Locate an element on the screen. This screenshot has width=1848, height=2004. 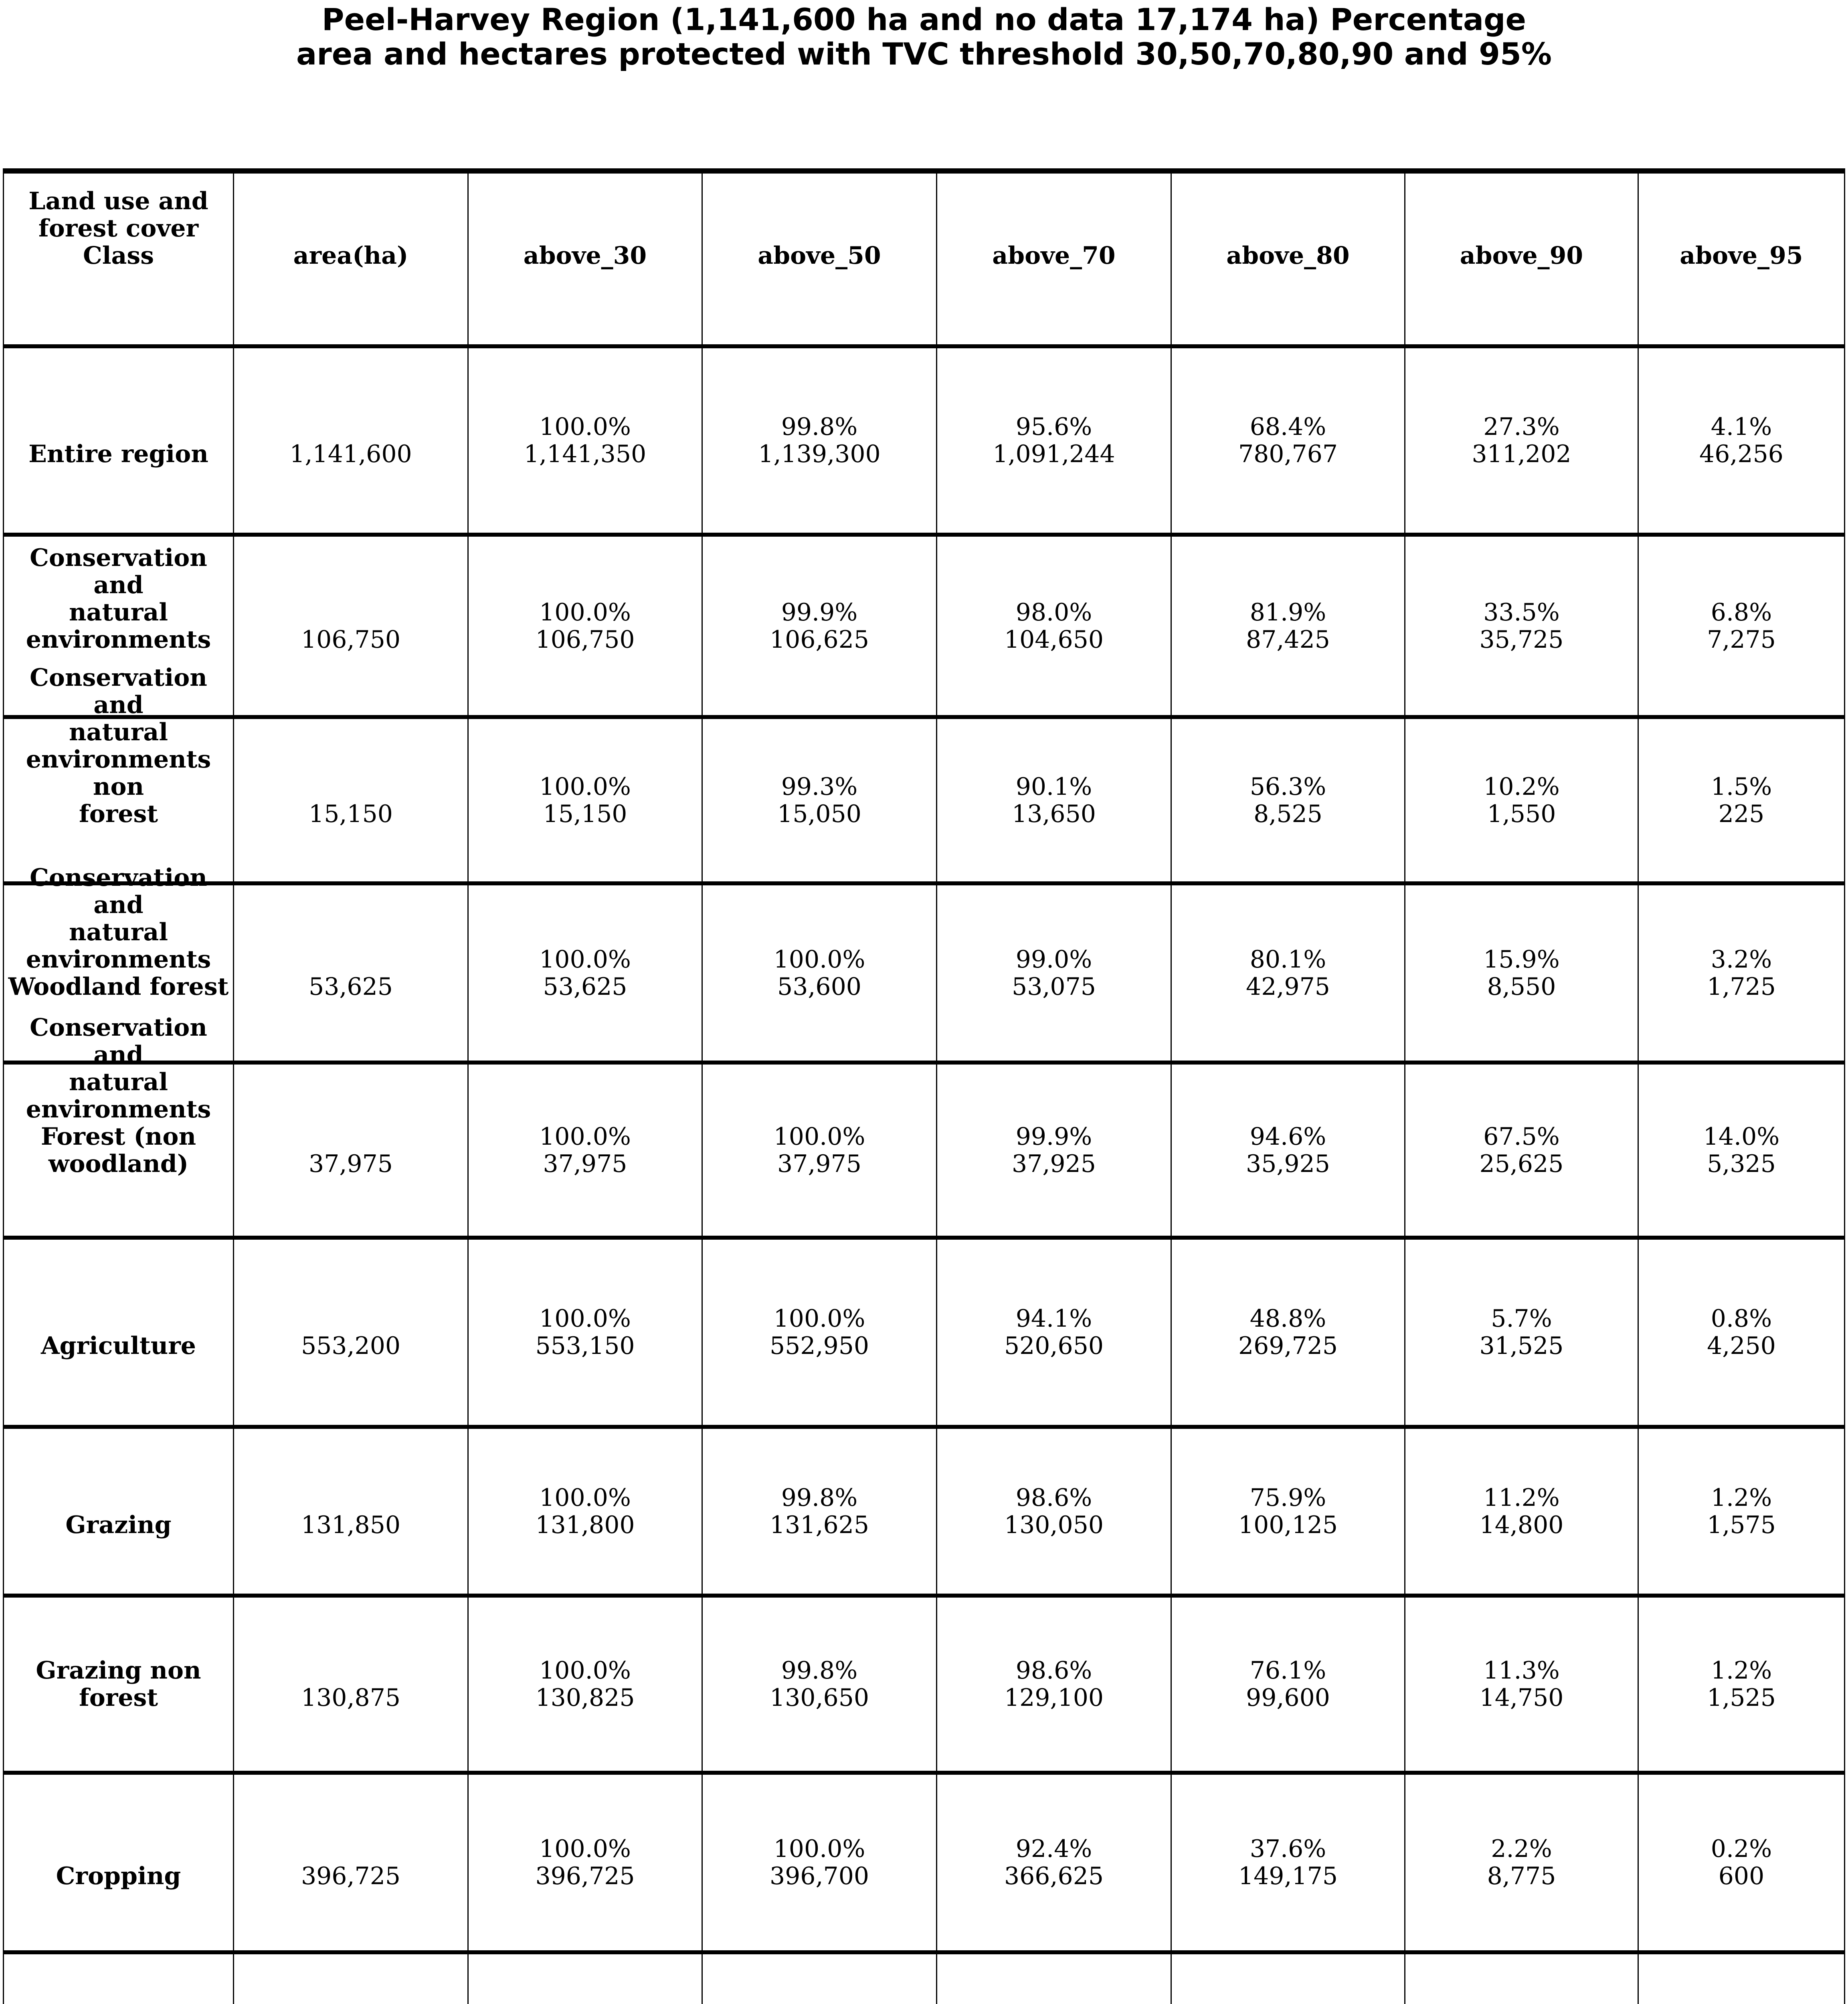
ha-above-80: 100,125 is located at coordinates (1288, 1525).